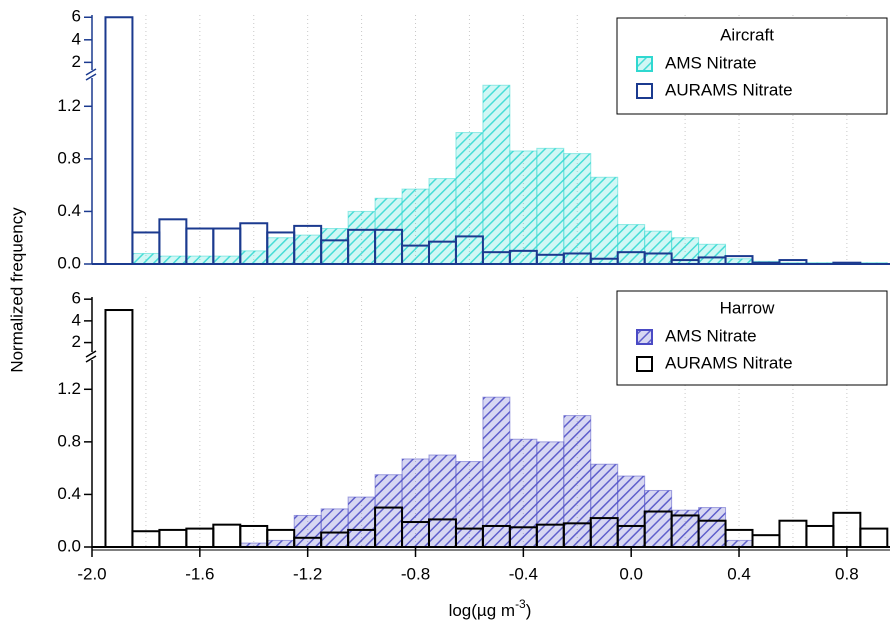  Describe the element at coordinates (307, 573) in the screenshot. I see `x-tick-label: -1.2` at that location.